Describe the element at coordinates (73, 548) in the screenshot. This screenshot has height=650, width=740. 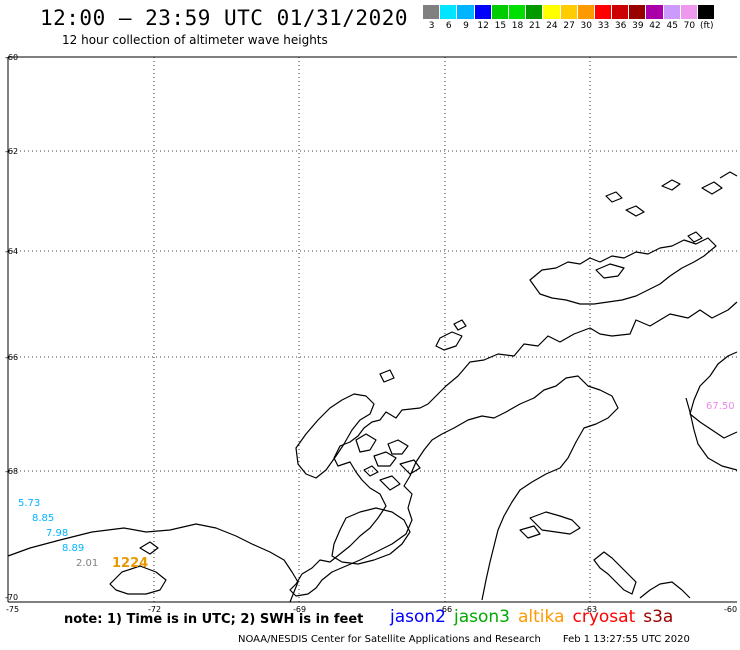
I see `wave-height-value: 8.89` at that location.